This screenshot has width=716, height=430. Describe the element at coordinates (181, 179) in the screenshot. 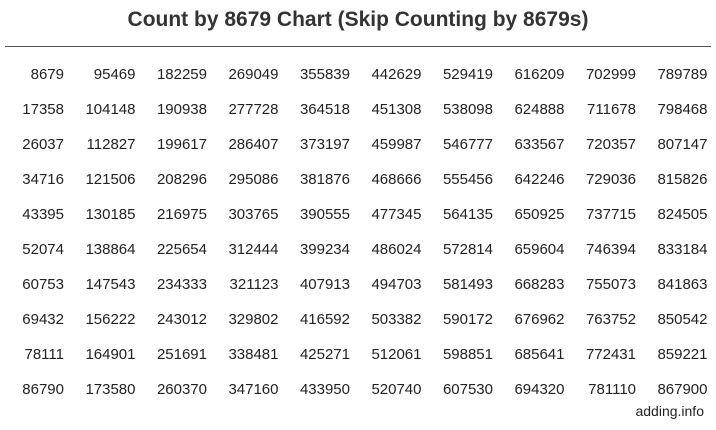

I see `table-cell: 208296` at that location.